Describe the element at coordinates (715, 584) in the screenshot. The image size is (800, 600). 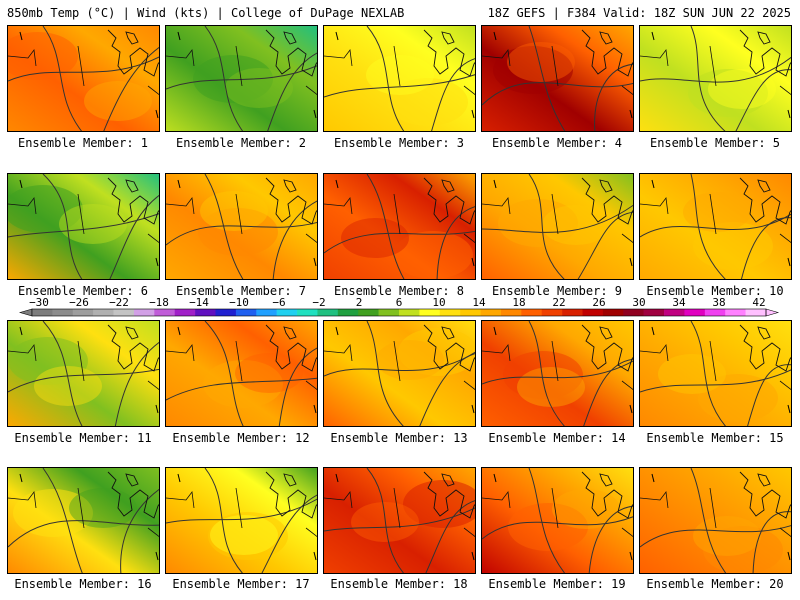
I see `member-label-20: Ensemble Member: 20` at that location.